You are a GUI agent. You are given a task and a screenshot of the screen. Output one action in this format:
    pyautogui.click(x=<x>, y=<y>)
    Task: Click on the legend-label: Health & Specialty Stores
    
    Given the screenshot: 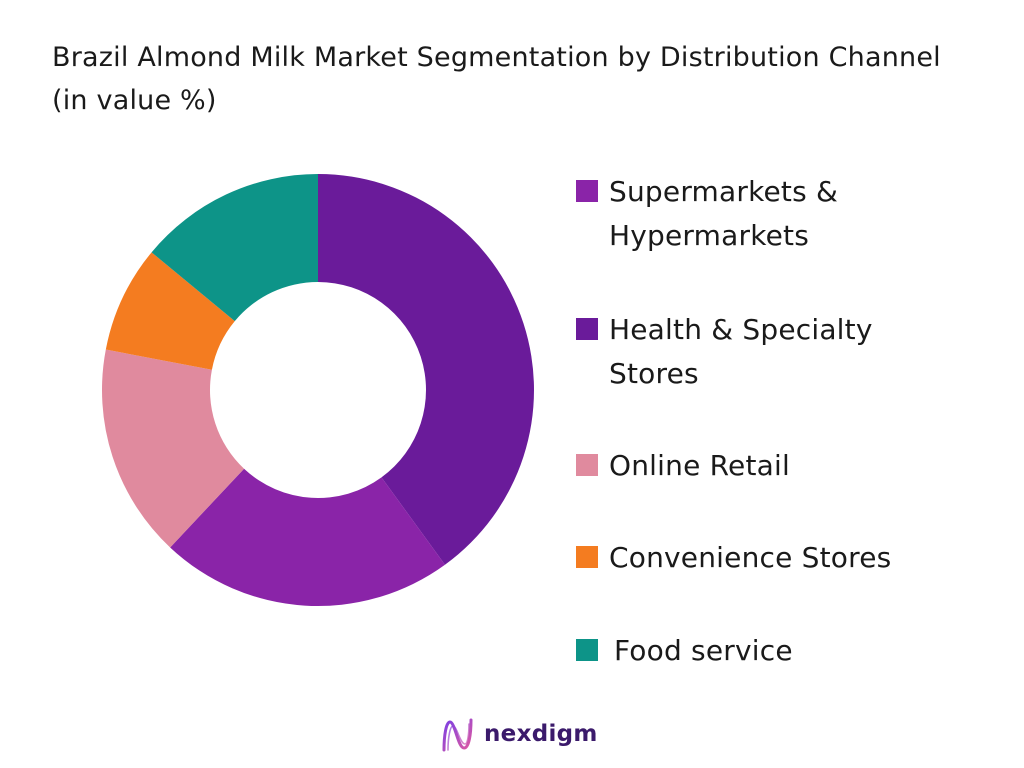 What is the action you would take?
    pyautogui.click(x=741, y=351)
    